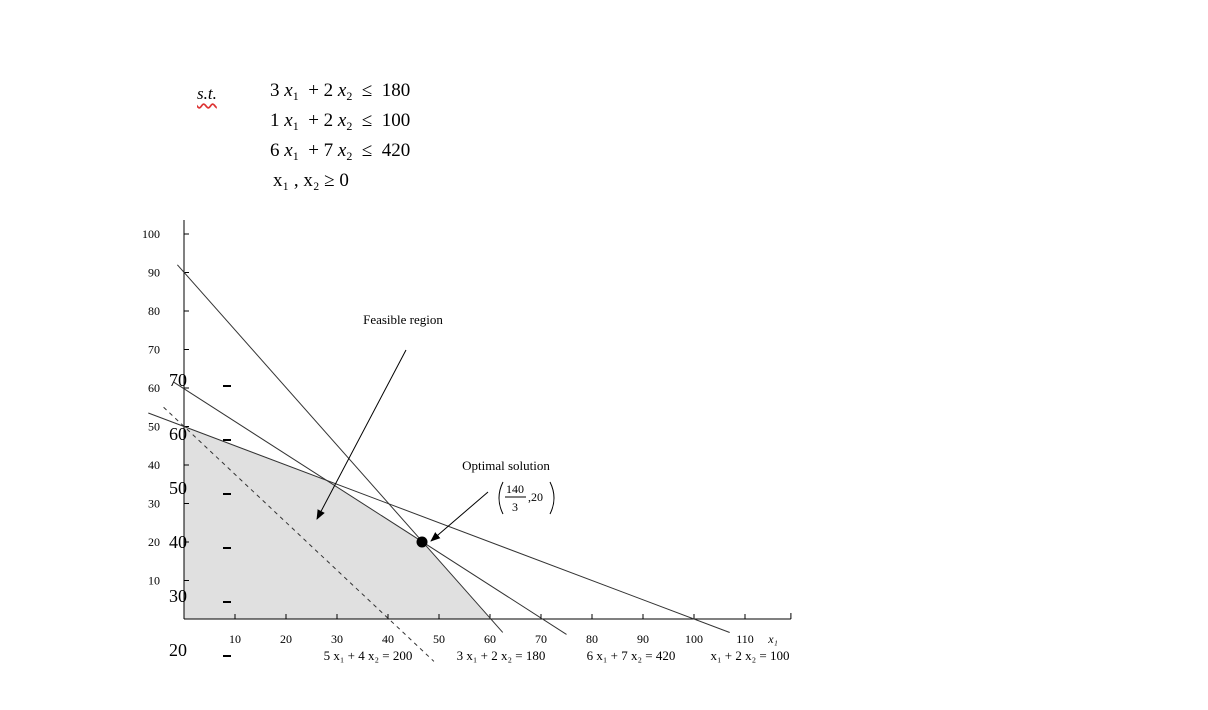 This screenshot has width=1208, height=710. Describe the element at coordinates (151, 234) in the screenshot. I see `y-tick-label: 100` at that location.